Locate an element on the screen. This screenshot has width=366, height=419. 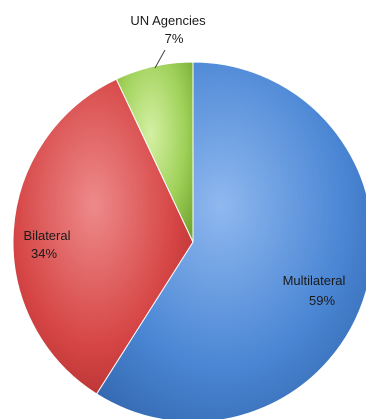
bilateral-value: 34% is located at coordinates (44, 253).